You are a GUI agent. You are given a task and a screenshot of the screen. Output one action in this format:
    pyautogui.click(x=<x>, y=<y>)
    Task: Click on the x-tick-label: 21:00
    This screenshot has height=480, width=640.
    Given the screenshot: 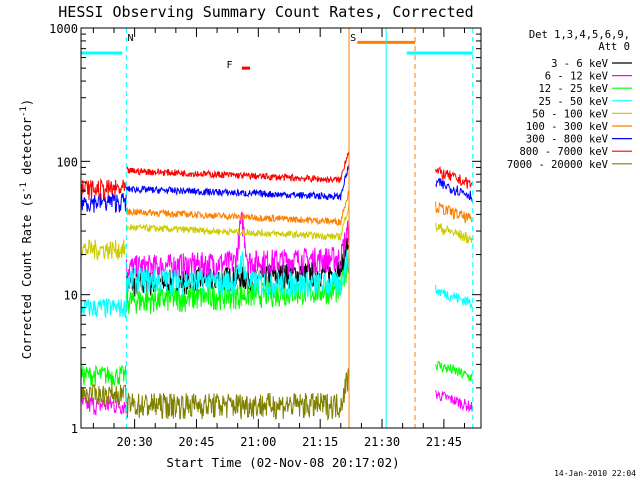 What is the action you would take?
    pyautogui.click(x=258, y=442)
    